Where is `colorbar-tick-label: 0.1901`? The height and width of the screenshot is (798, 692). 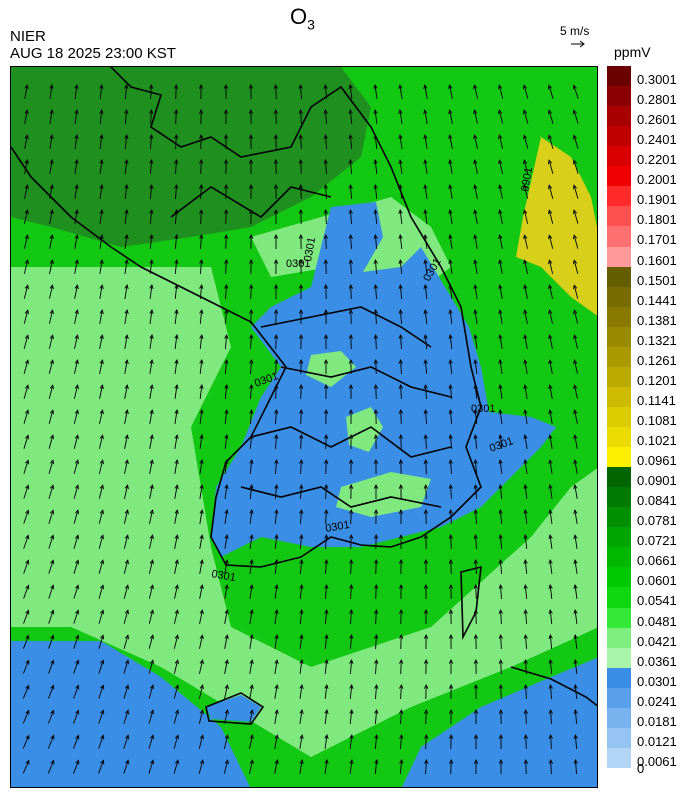 colorbar-tick-label: 0.1901 is located at coordinates (657, 200).